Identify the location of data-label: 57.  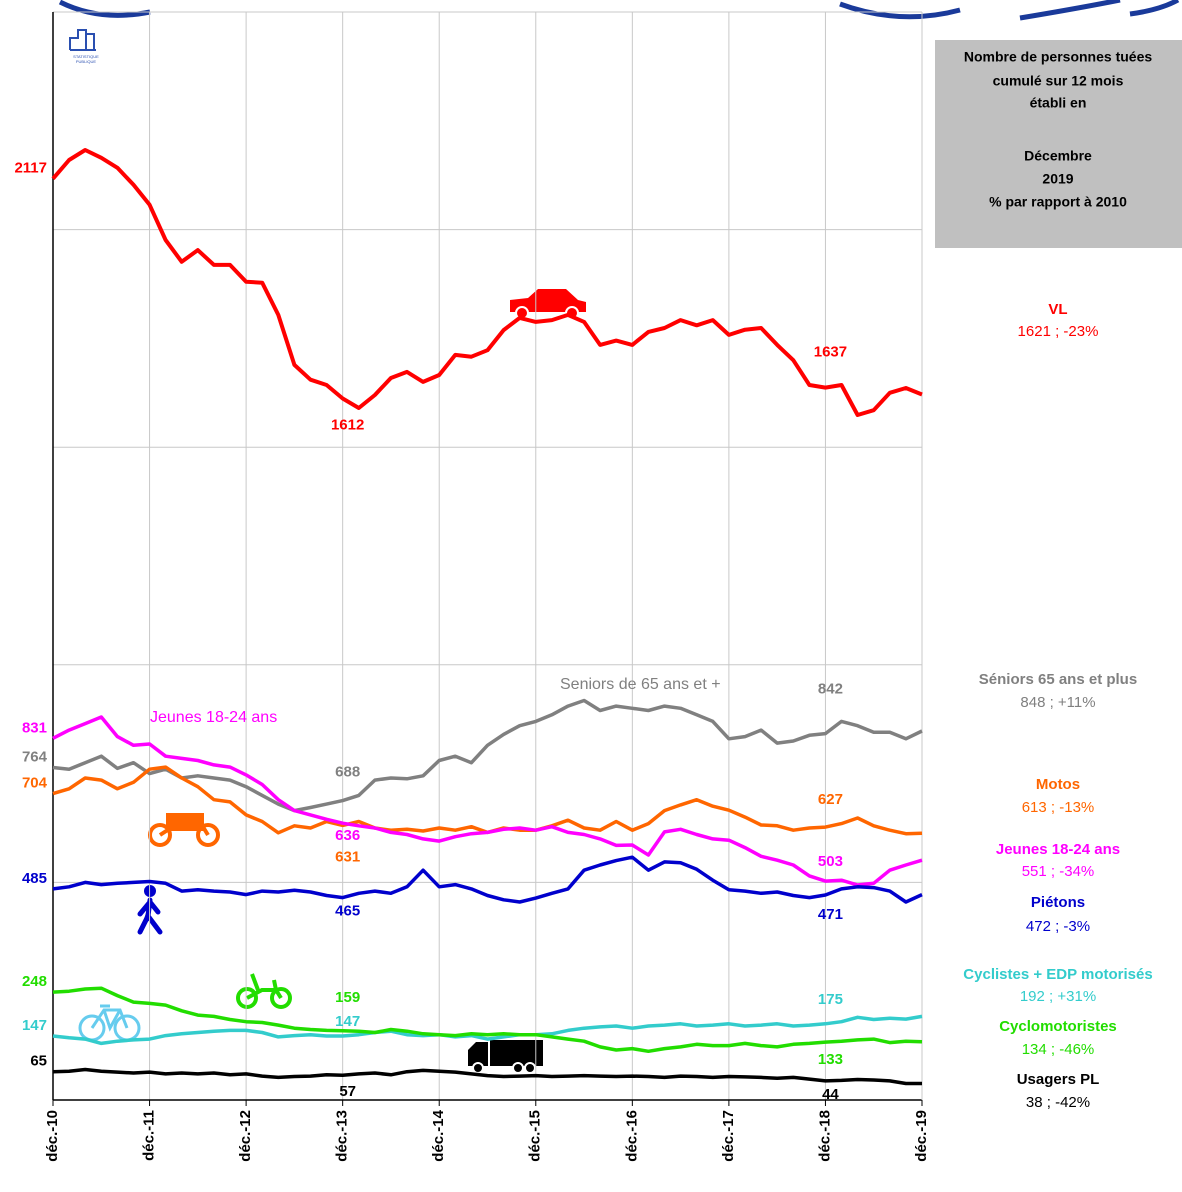
(347, 1091).